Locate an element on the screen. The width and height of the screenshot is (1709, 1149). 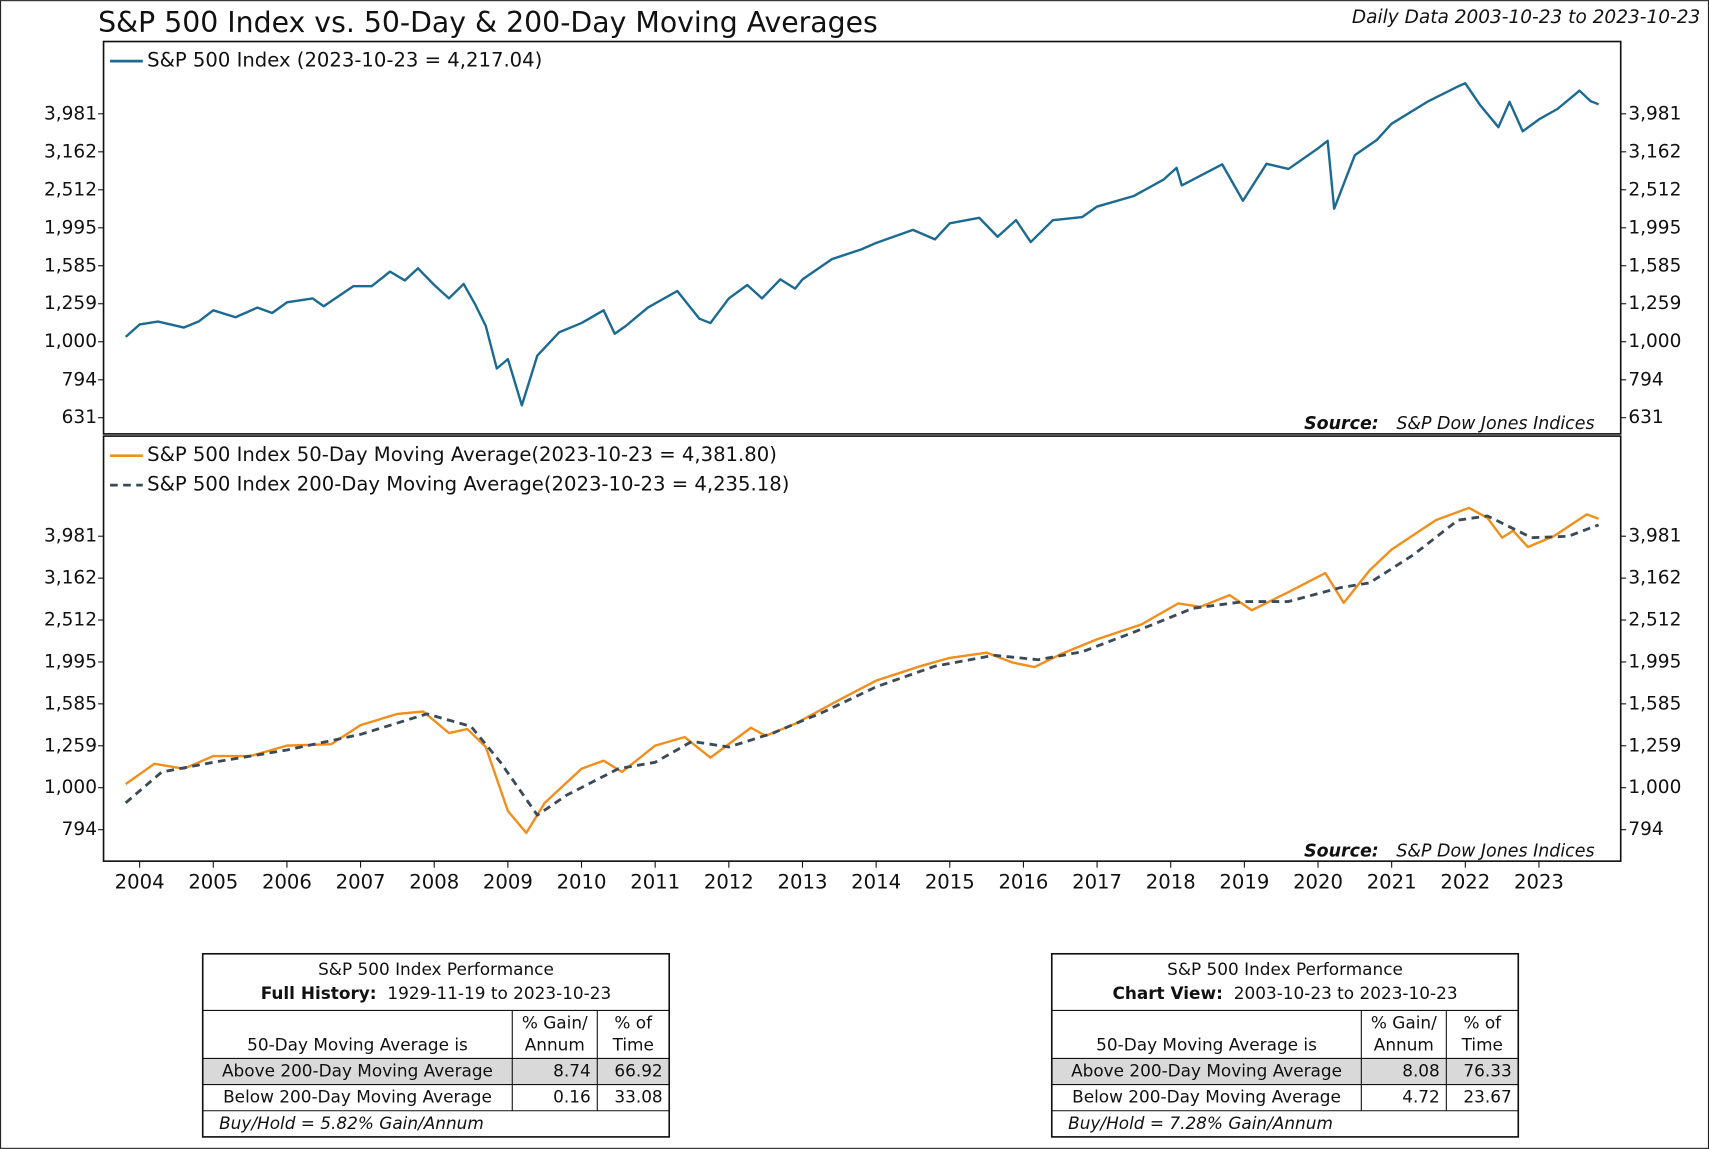
x-tick-label: 2010 is located at coordinates (582, 881).